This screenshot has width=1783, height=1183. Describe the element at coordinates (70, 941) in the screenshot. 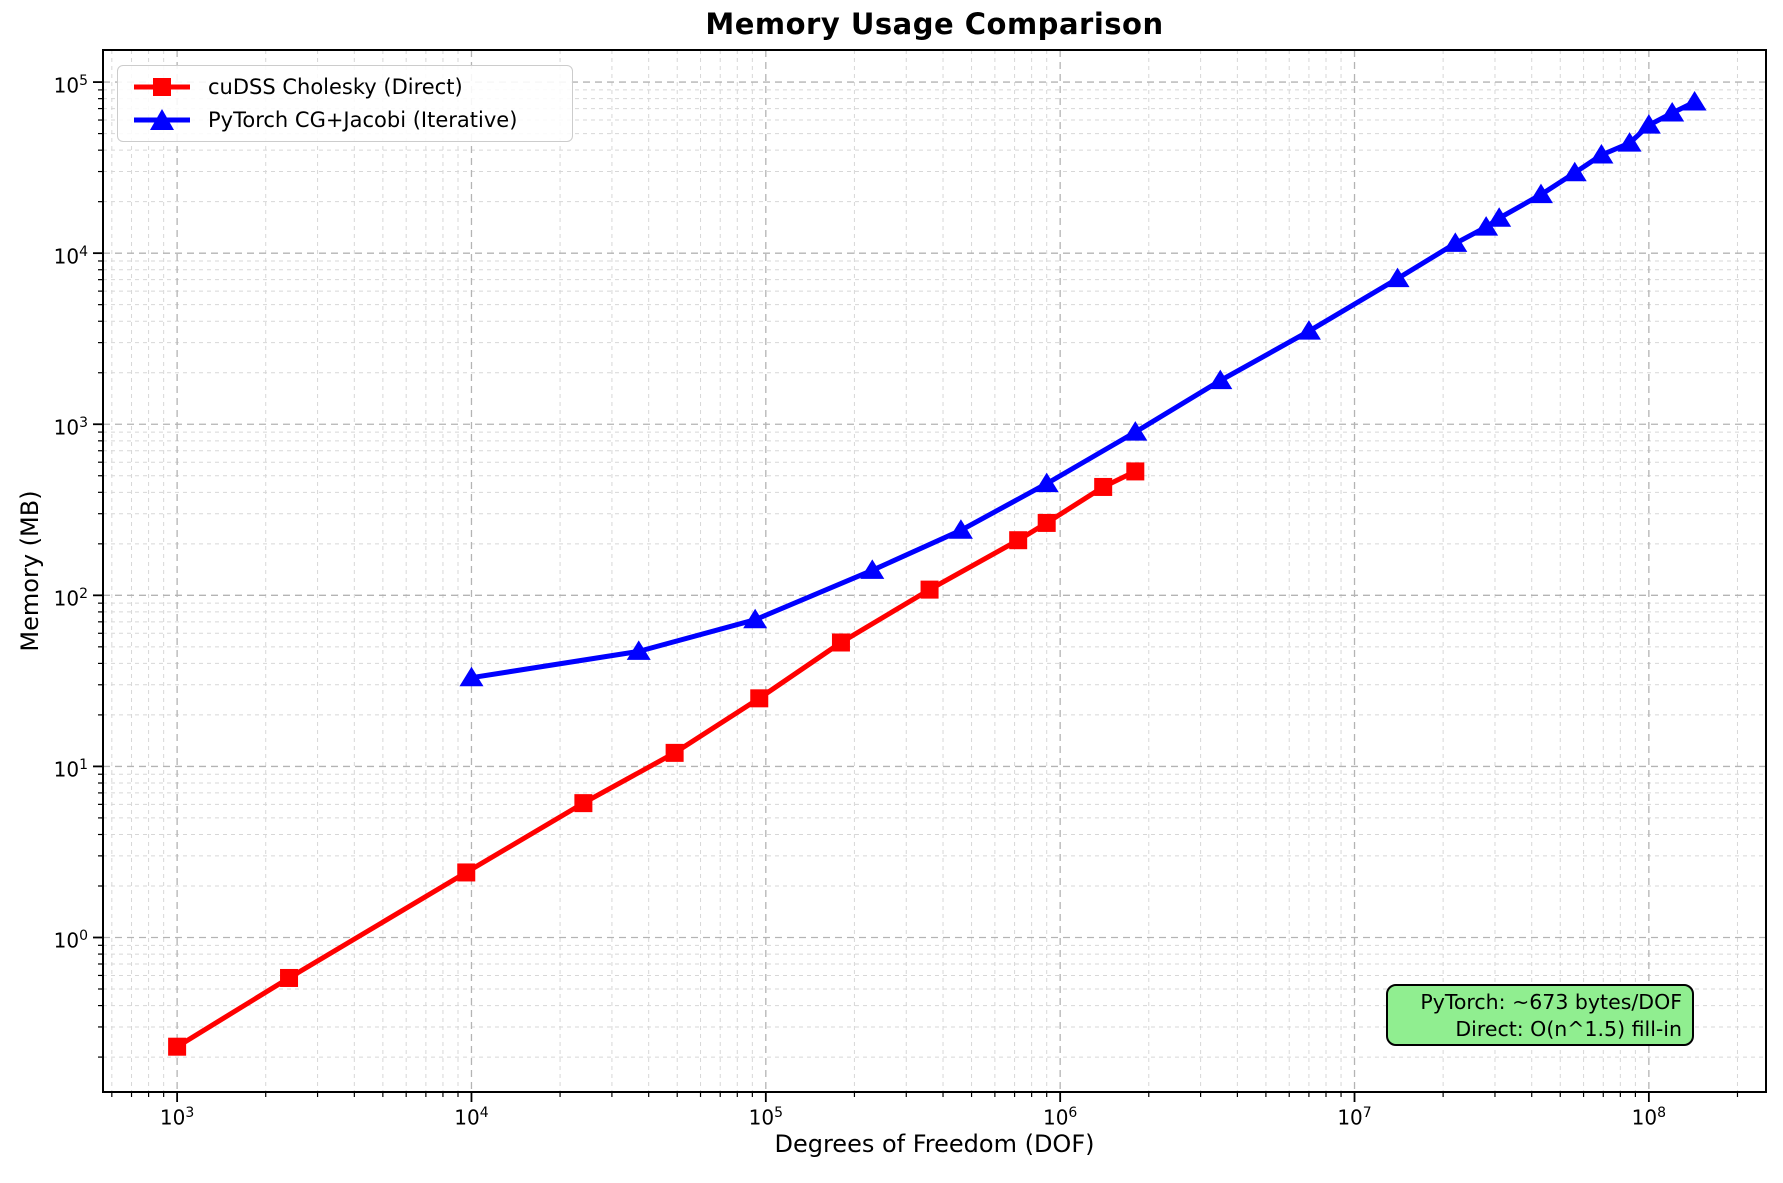

I see `y-tick-label: 100` at that location.